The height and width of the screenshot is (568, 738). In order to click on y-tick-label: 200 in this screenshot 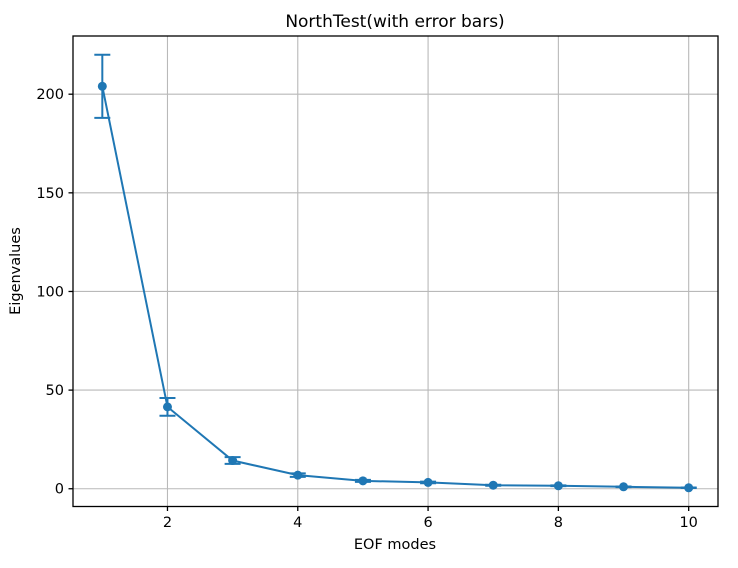, I will do `click(50, 95)`.